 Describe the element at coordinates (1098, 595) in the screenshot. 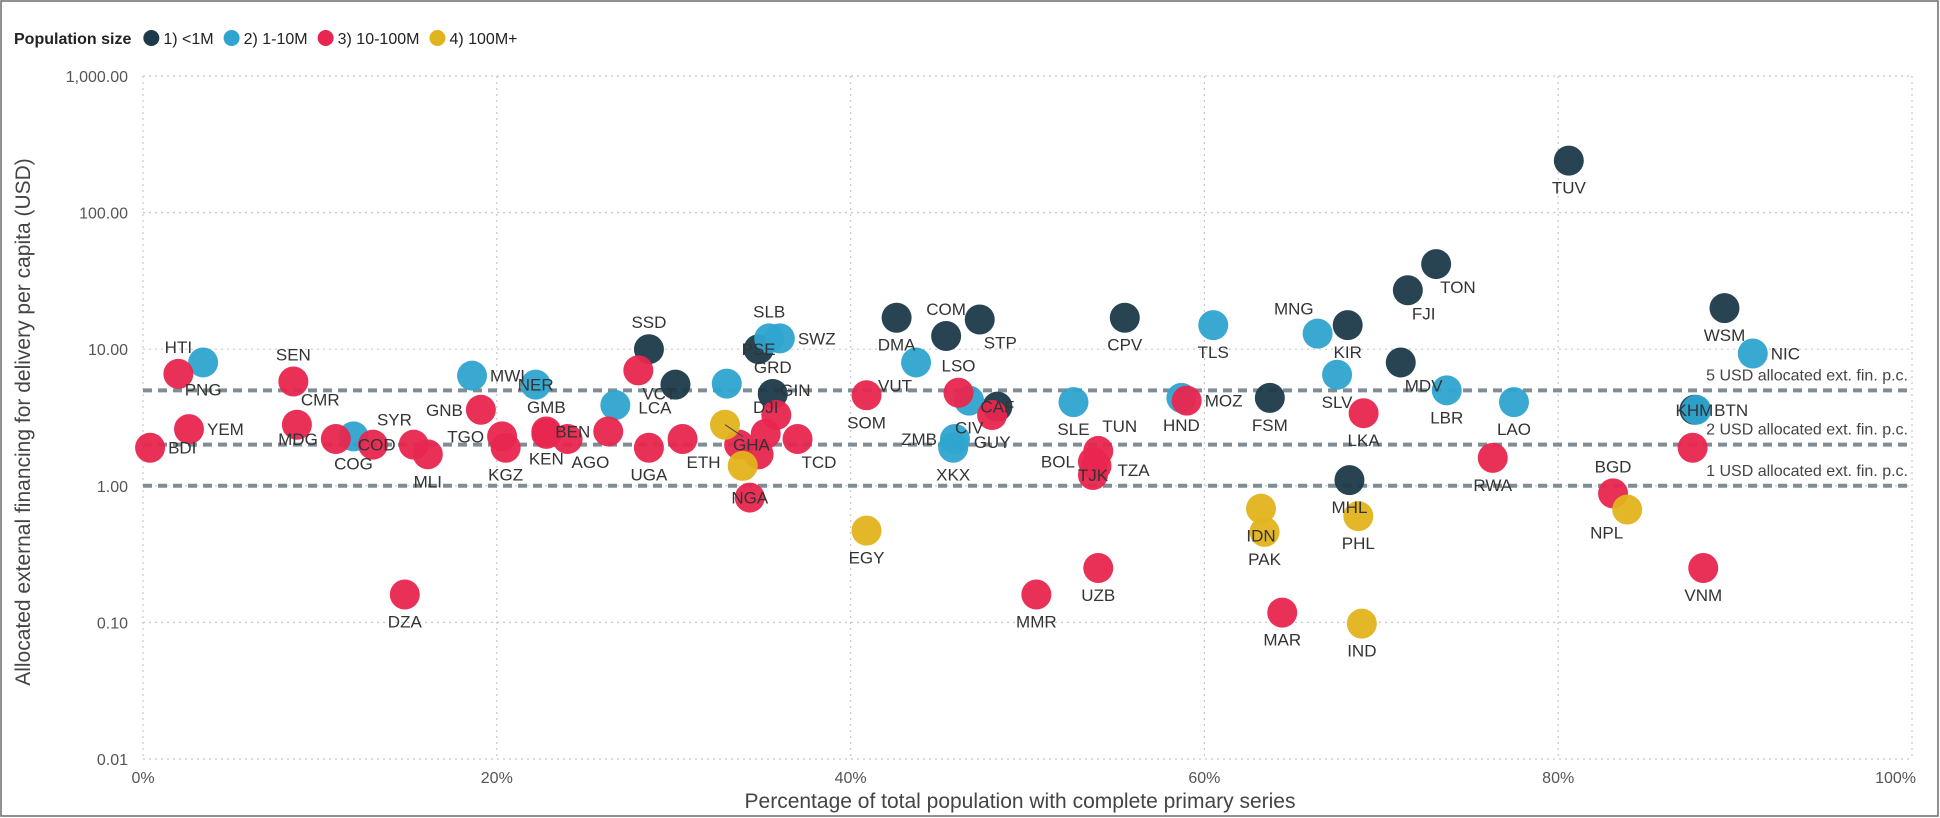

I see `point-label: UZB` at that location.